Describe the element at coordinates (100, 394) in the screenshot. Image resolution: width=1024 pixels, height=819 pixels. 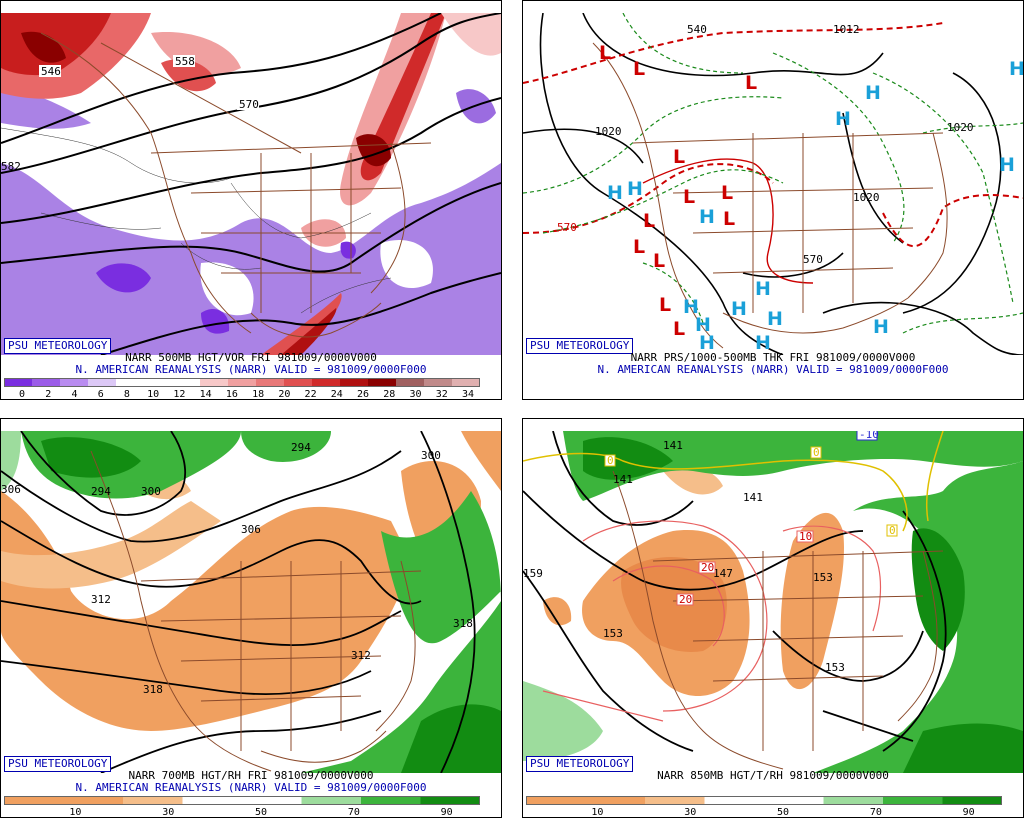
I see `colorbar-tick-label: 6` at that location.